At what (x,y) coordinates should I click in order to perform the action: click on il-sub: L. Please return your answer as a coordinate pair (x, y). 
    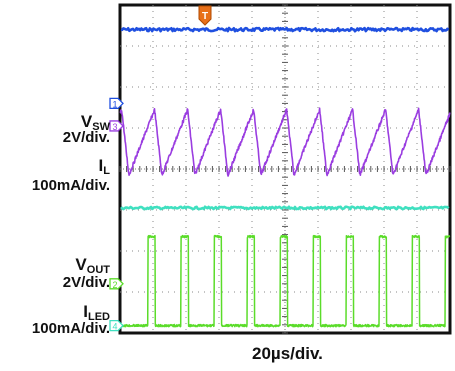
    Looking at the image, I should click on (106, 171).